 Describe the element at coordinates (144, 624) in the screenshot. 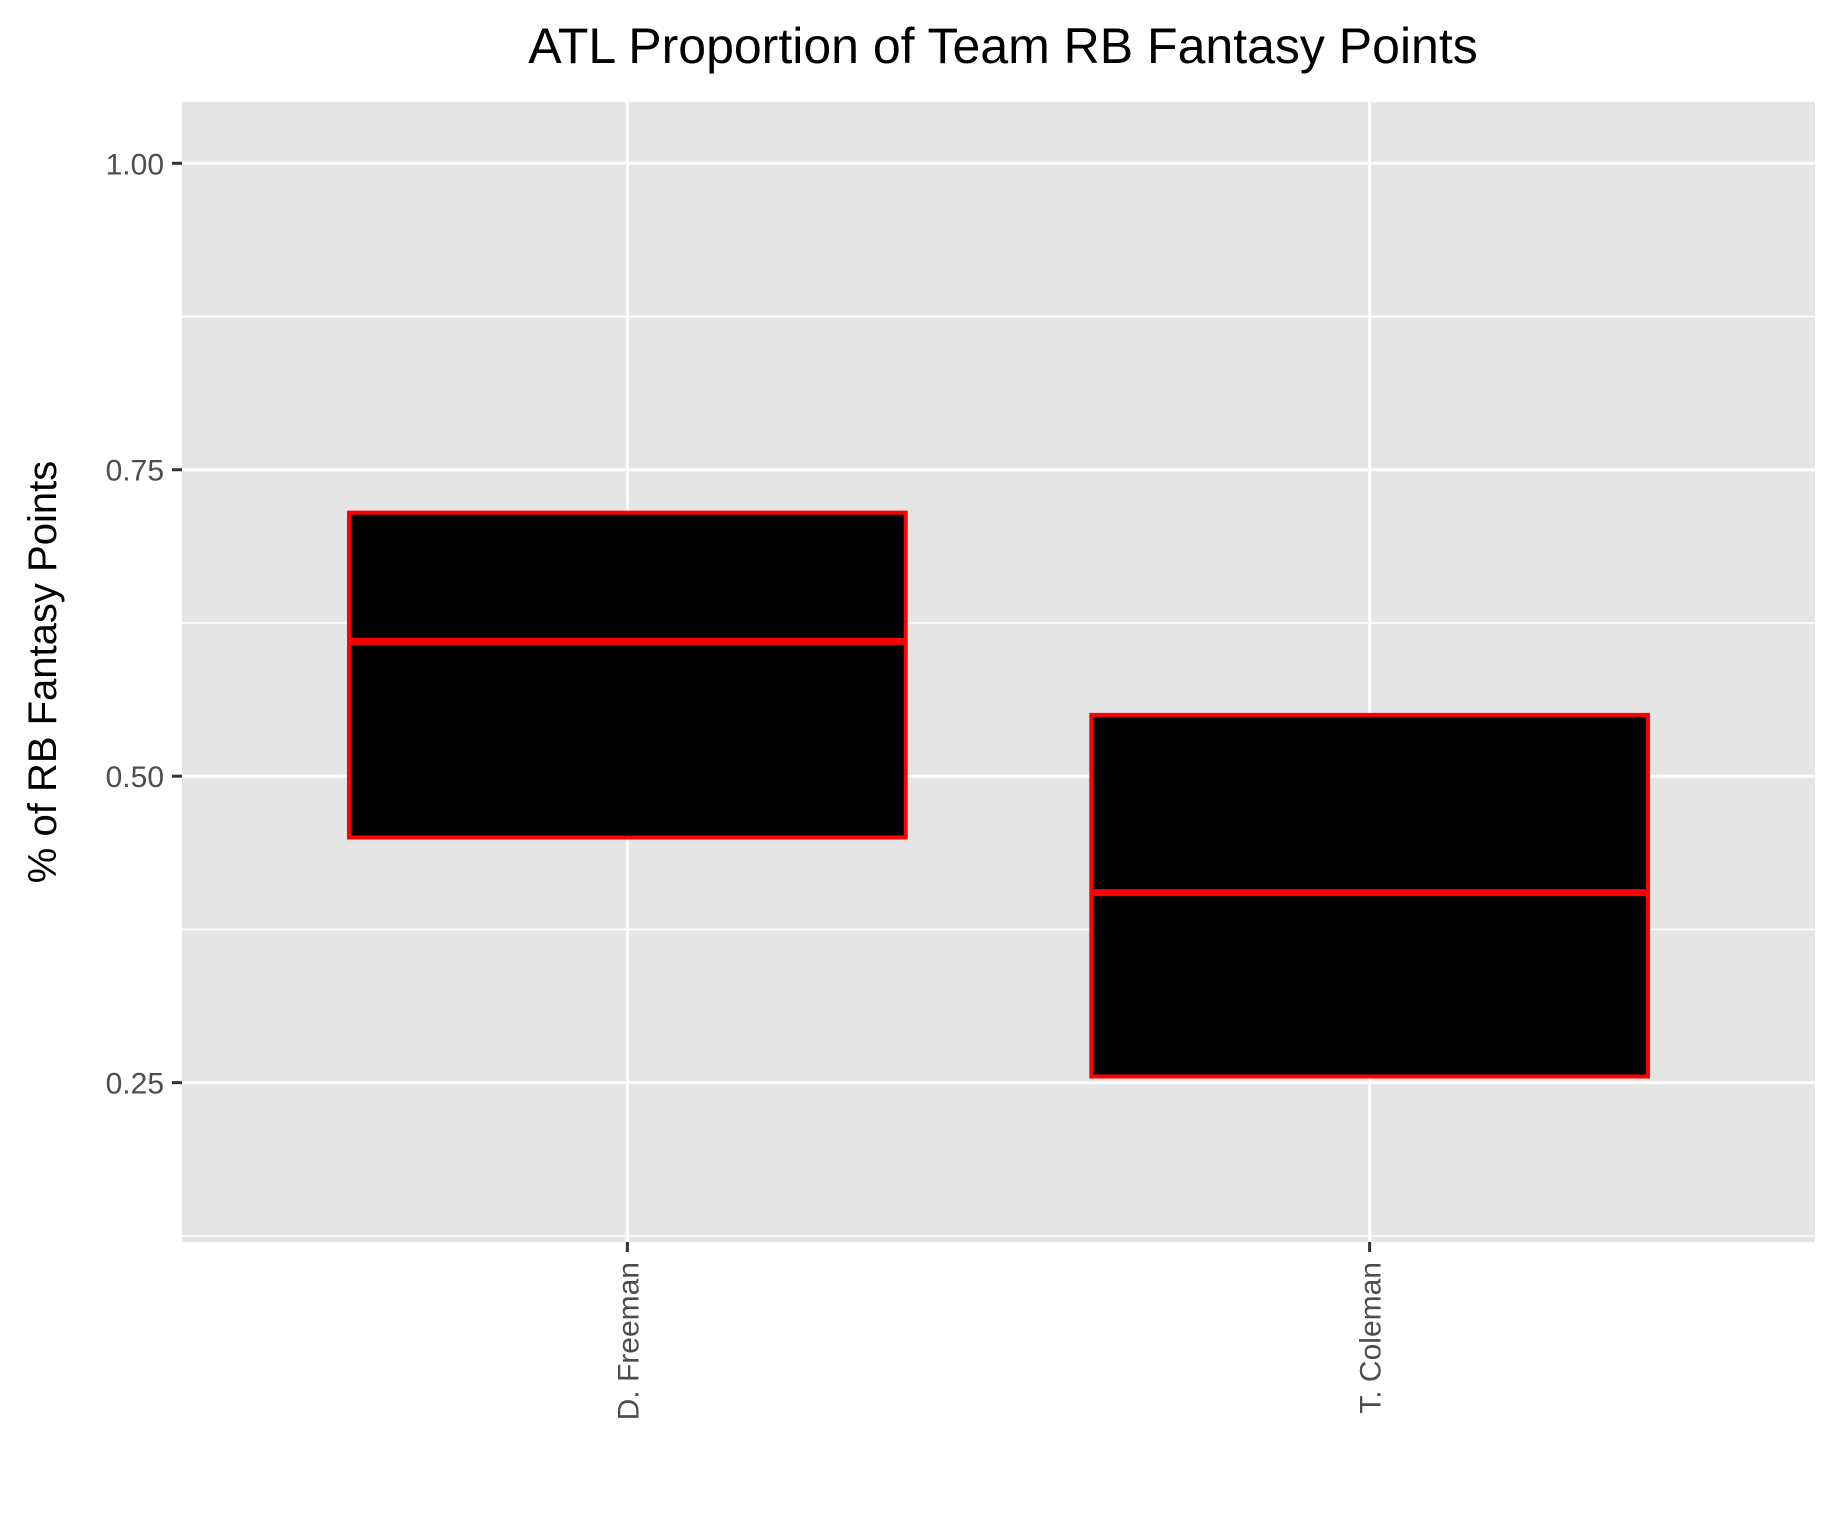

I see `y-axis: 0.25 0.50 0.75 1.00` at that location.